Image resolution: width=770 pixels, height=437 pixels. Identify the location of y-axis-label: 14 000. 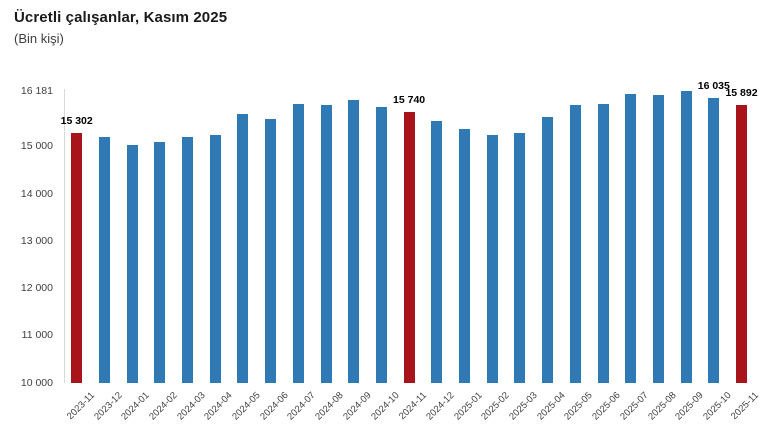
(36, 193).